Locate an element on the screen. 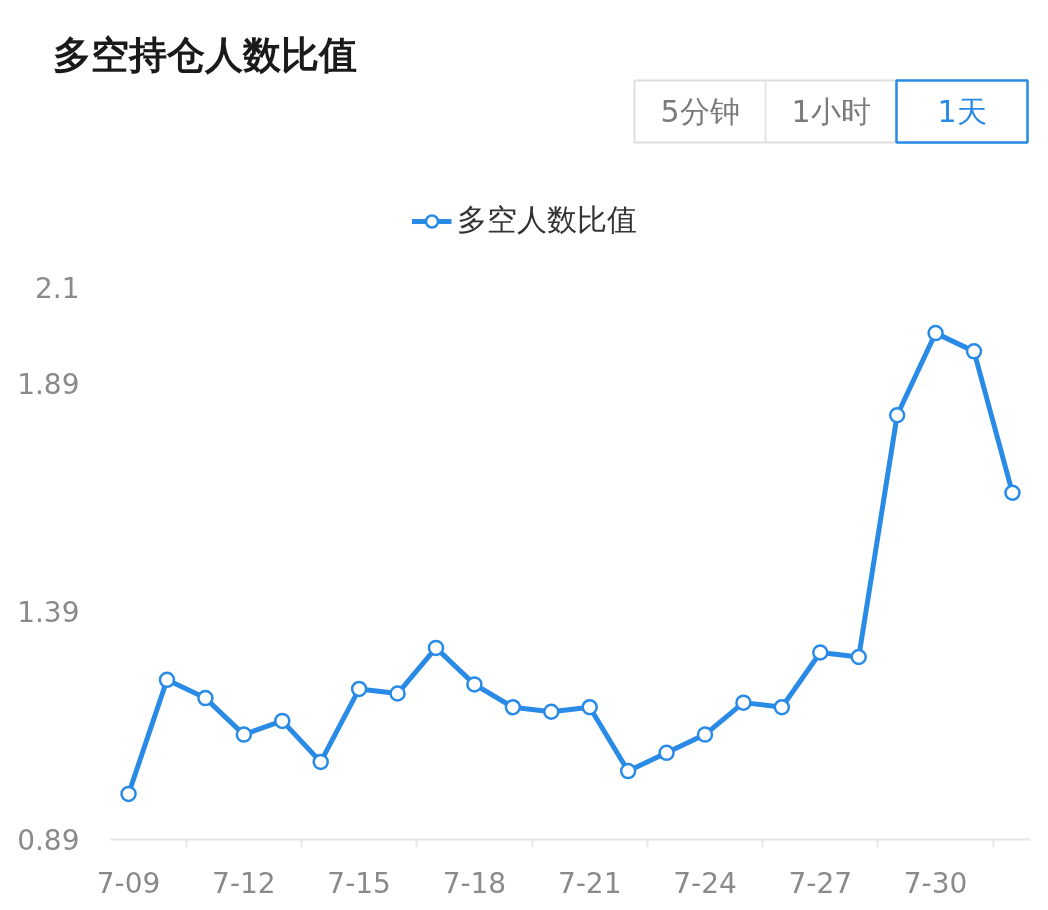 The width and height of the screenshot is (1048, 910). chart-title: 多空持仓人数比值 is located at coordinates (204, 54).